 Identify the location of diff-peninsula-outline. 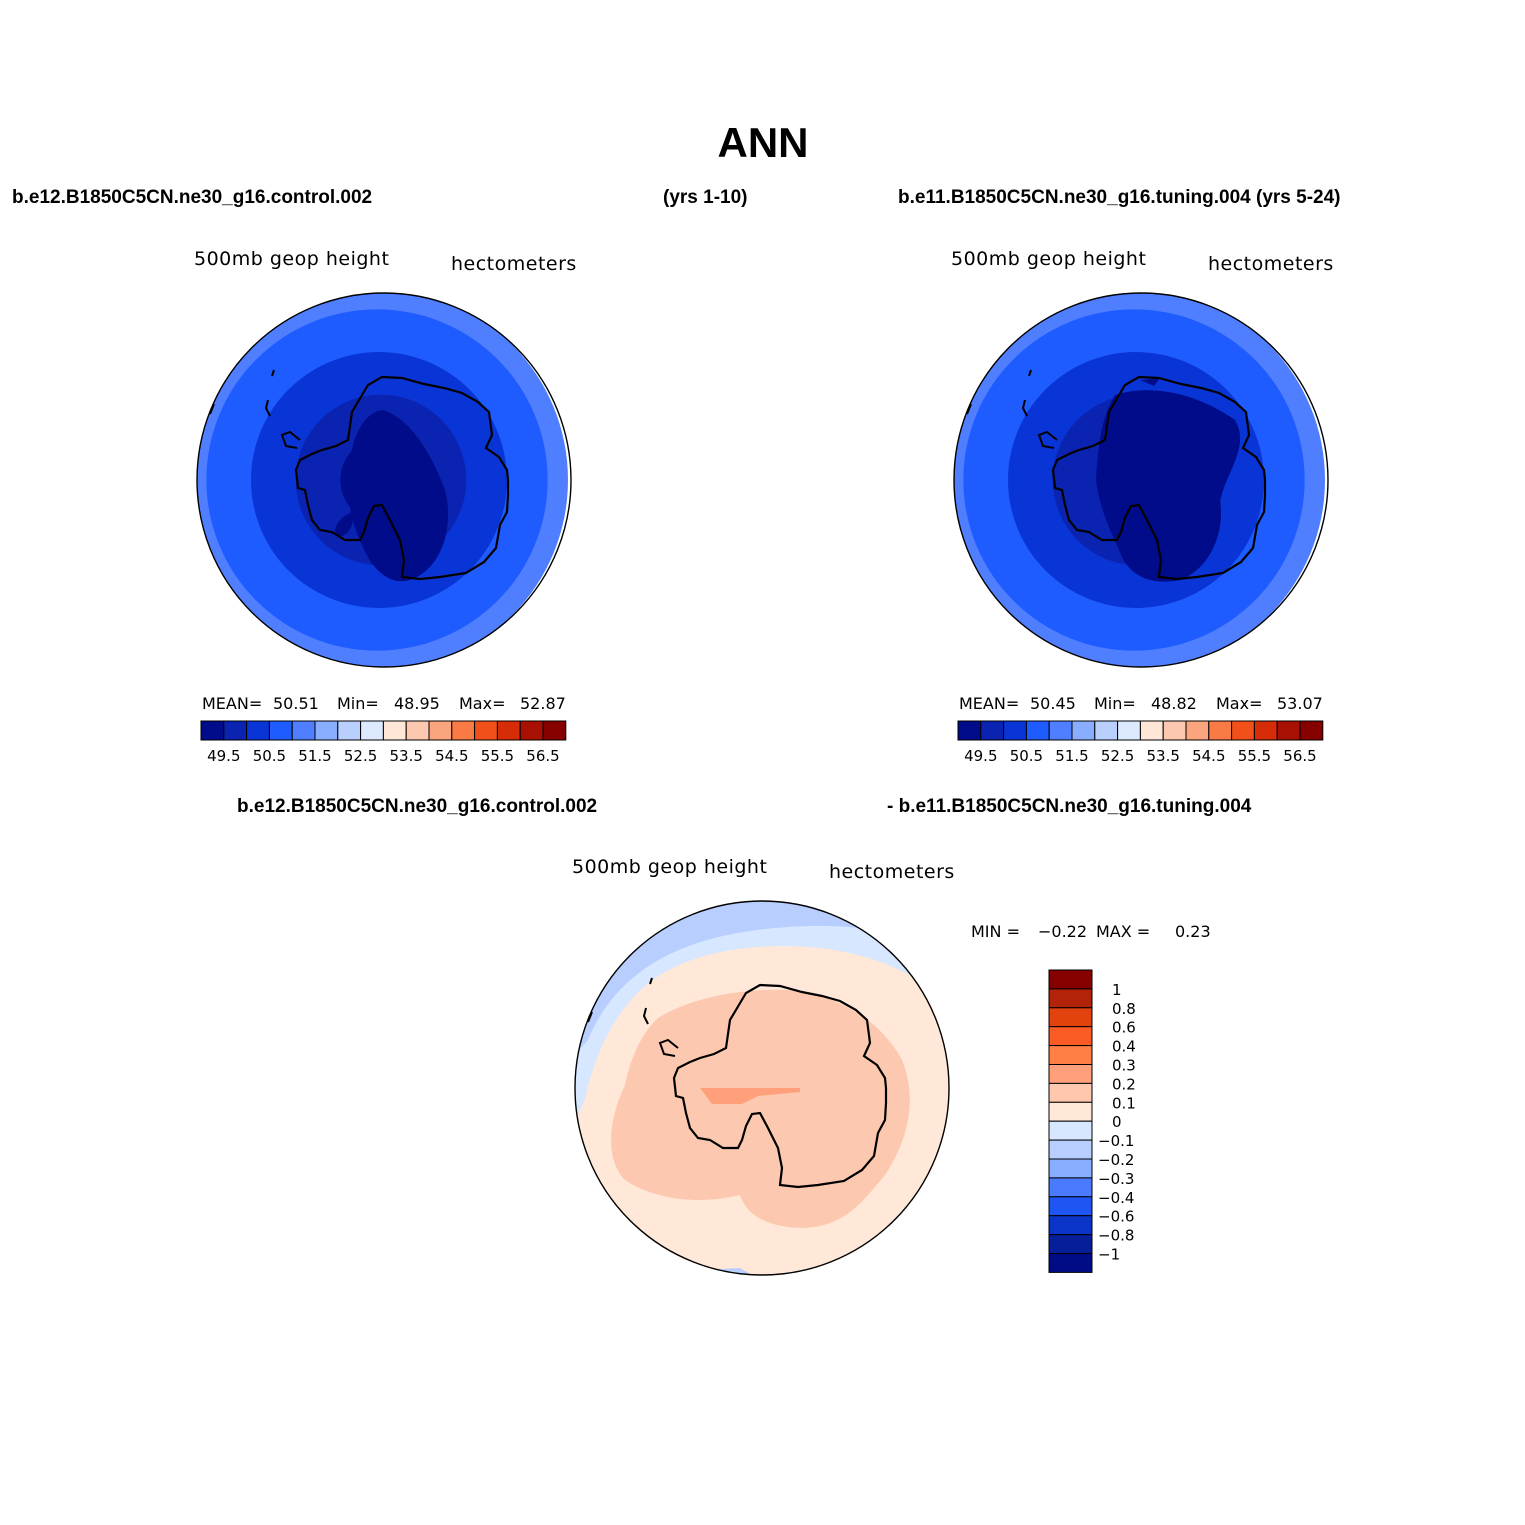
(668, 1047).